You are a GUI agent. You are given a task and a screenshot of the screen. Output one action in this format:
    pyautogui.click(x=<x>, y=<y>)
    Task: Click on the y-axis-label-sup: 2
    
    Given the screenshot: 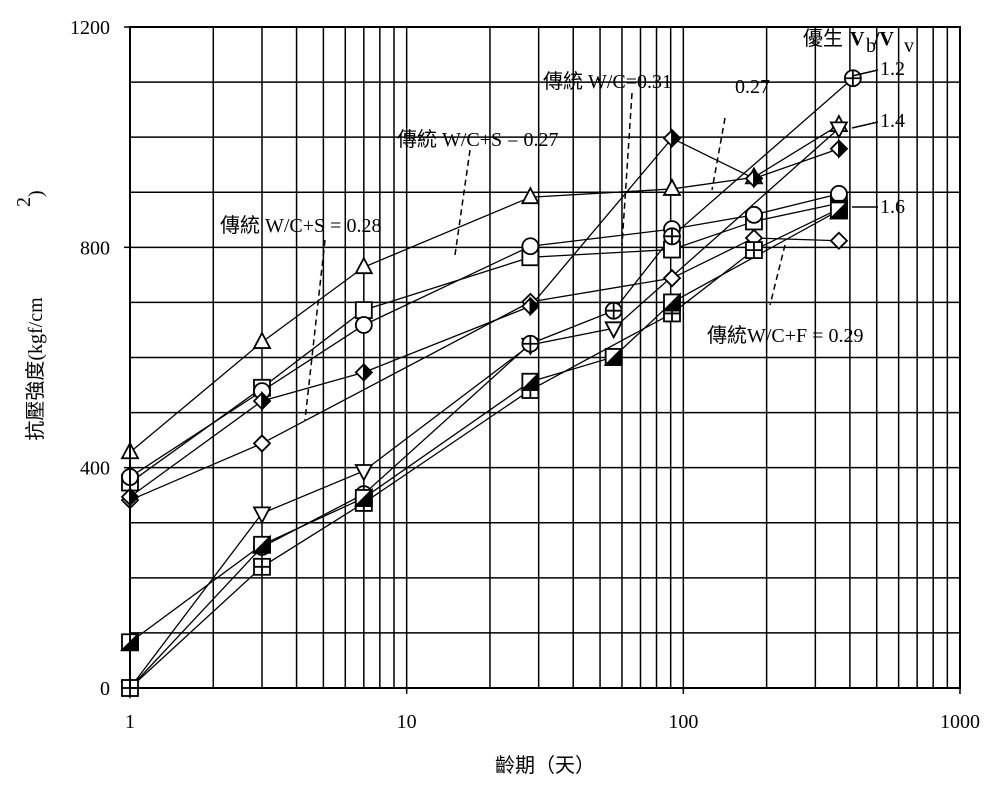 What is the action you would take?
    pyautogui.click(x=24, y=202)
    